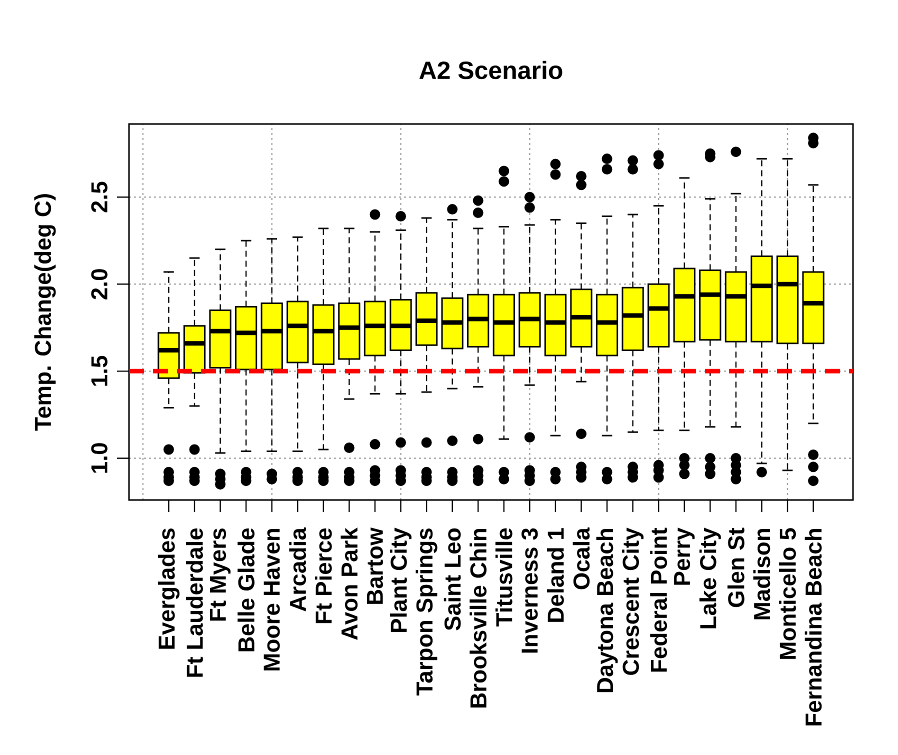 This screenshot has height=755, width=898. What do you see at coordinates (452, 579) in the screenshot?
I see `x-tick-label: Saint Leo` at bounding box center [452, 579].